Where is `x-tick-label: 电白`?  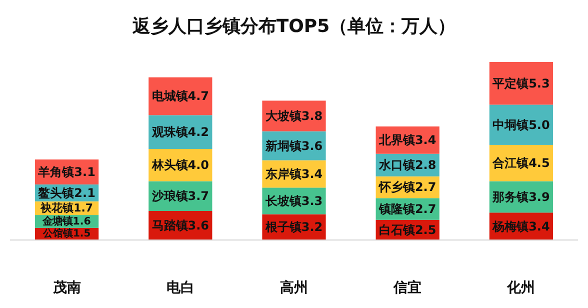 x-tick-label: 电白 is located at coordinates (180, 288).